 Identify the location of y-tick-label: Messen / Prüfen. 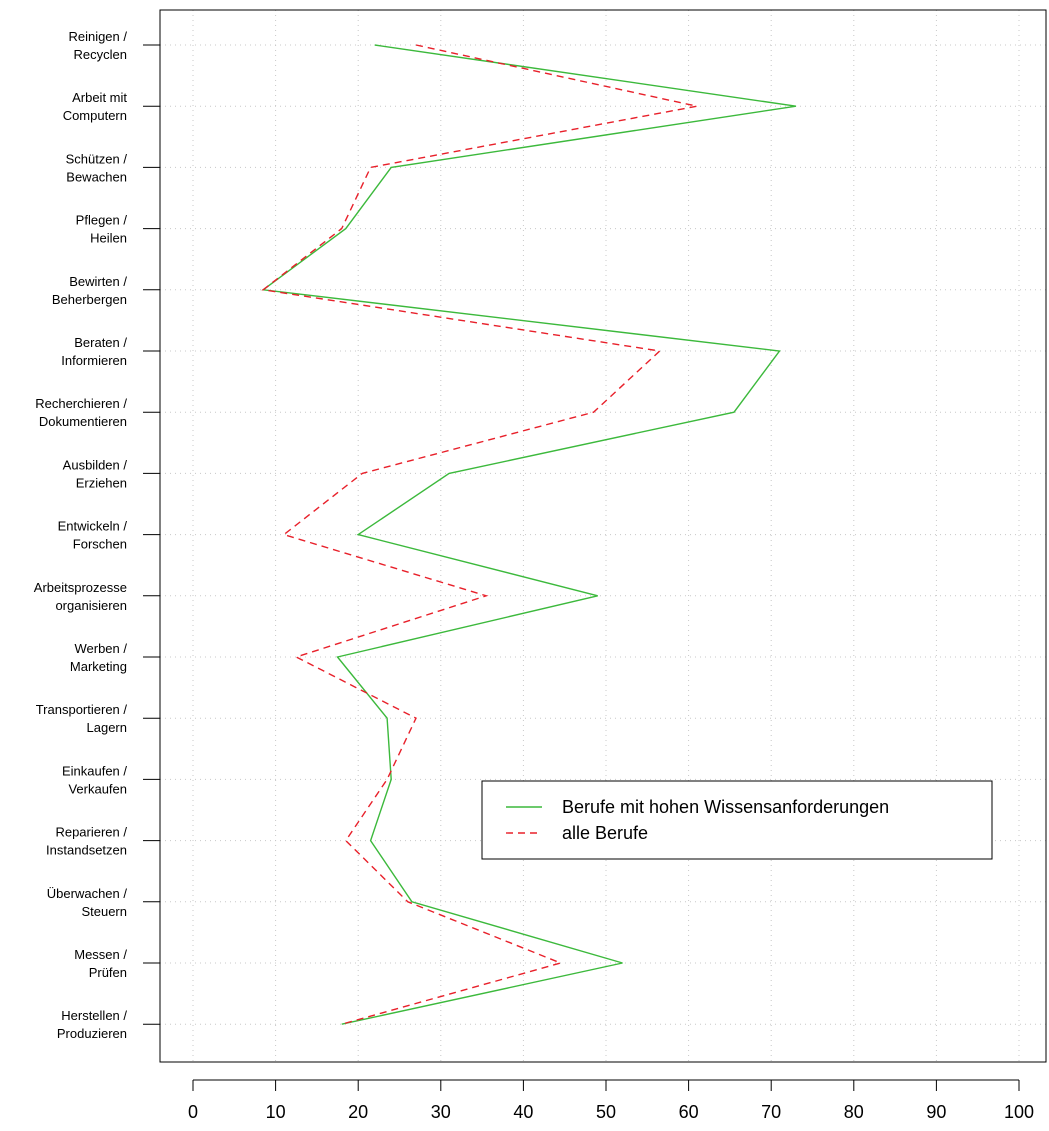
(100, 963).